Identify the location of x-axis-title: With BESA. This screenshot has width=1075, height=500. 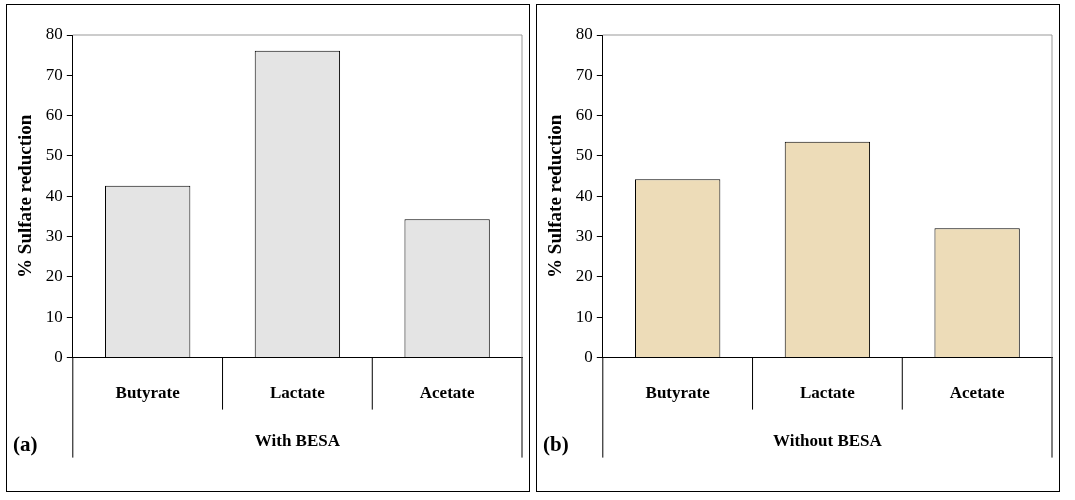
(297, 440).